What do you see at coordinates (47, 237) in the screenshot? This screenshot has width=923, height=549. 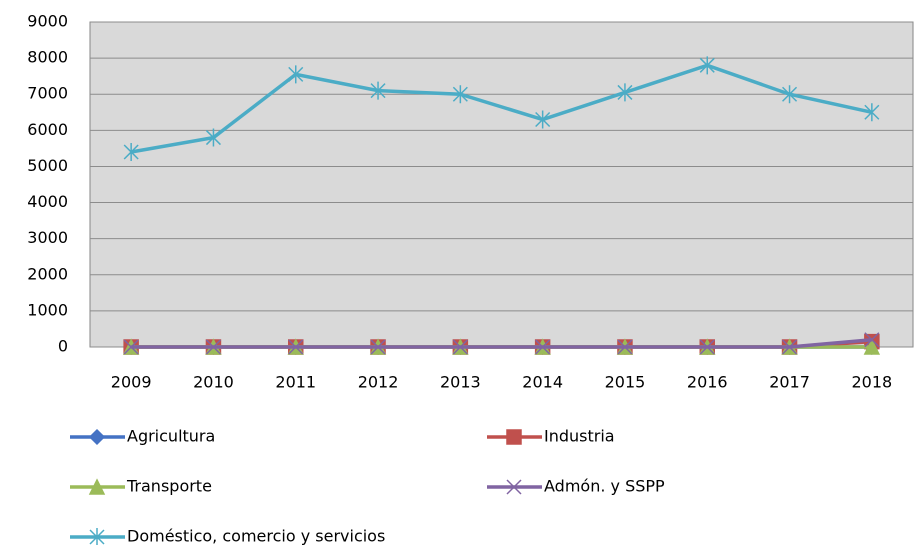 I see `y-tick-label: 3000` at bounding box center [47, 237].